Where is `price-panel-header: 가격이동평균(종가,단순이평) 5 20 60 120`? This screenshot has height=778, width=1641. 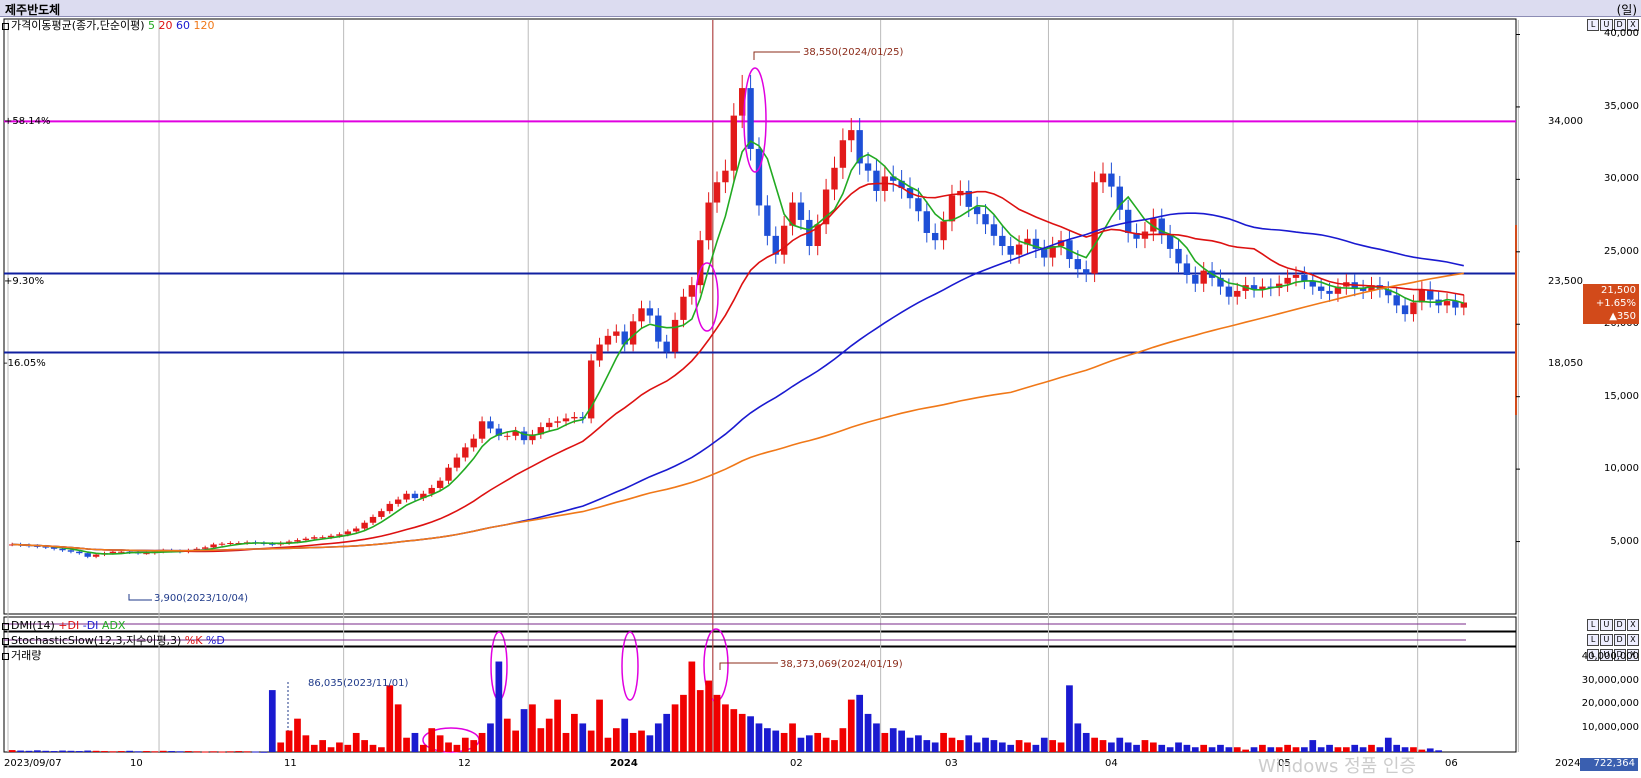 price-panel-header: 가격이동평균(종가,단순이평) 5 20 60 120 is located at coordinates (108, 25).